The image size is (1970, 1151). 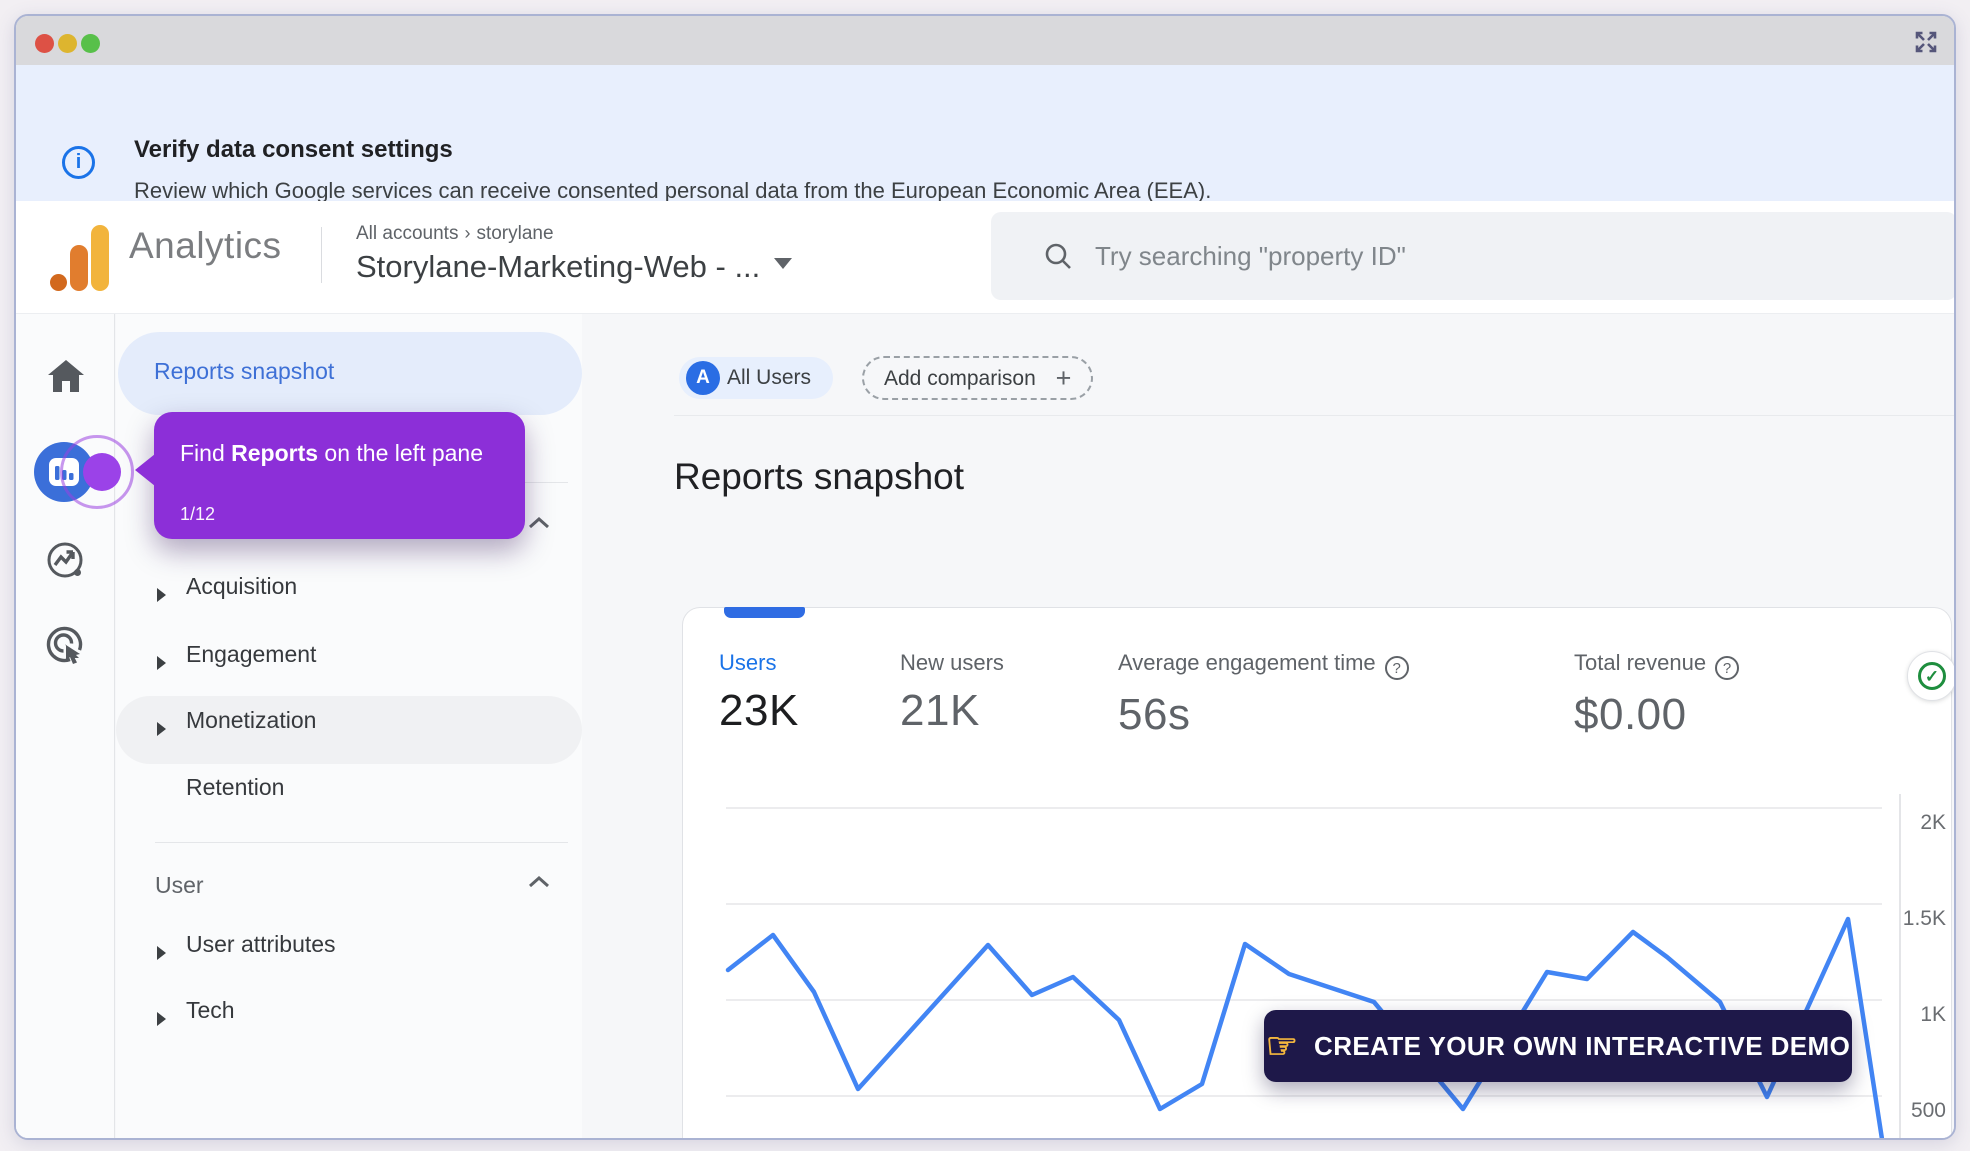 What do you see at coordinates (251, 720) in the screenshot?
I see `nav-item-label: Monetization` at bounding box center [251, 720].